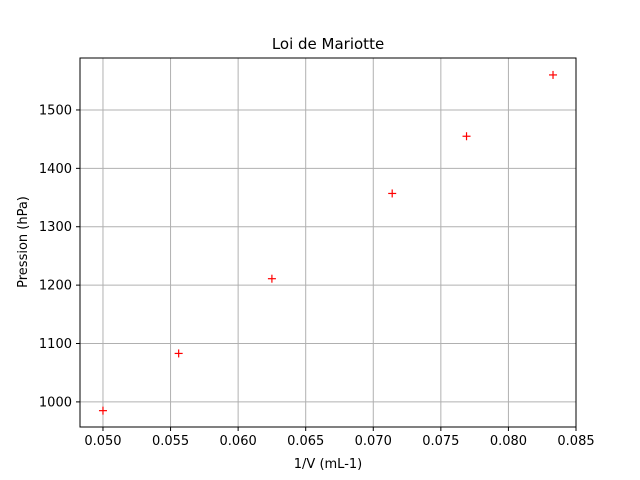 This screenshot has width=640, height=480. Describe the element at coordinates (102, 441) in the screenshot. I see `x-tick-label: 0.050` at that location.